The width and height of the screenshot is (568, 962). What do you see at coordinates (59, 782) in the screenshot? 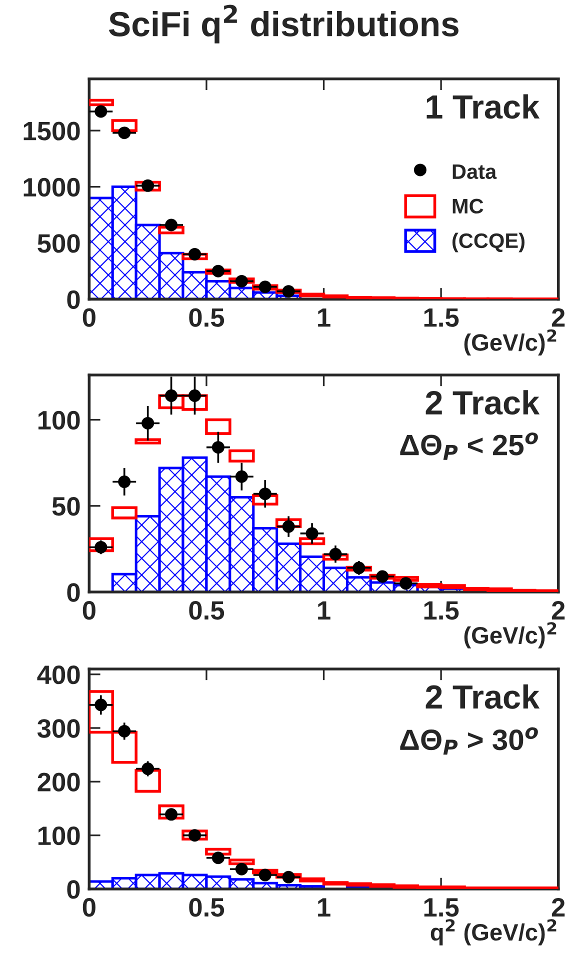
I see `y-tick-label: 200` at bounding box center [59, 782].